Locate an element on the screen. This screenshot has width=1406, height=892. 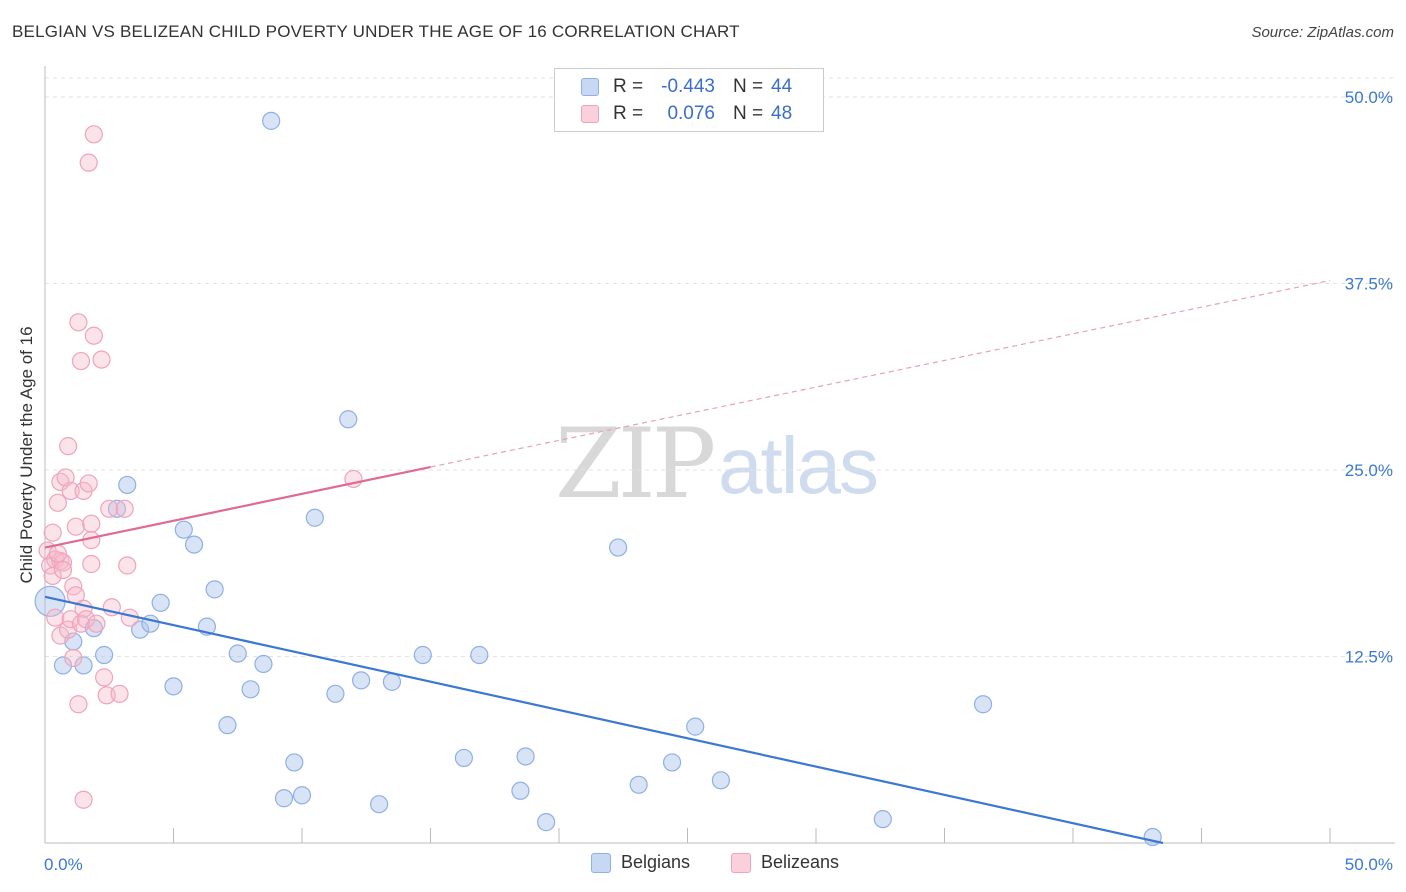
r-value: -0.443 is located at coordinates (688, 86).